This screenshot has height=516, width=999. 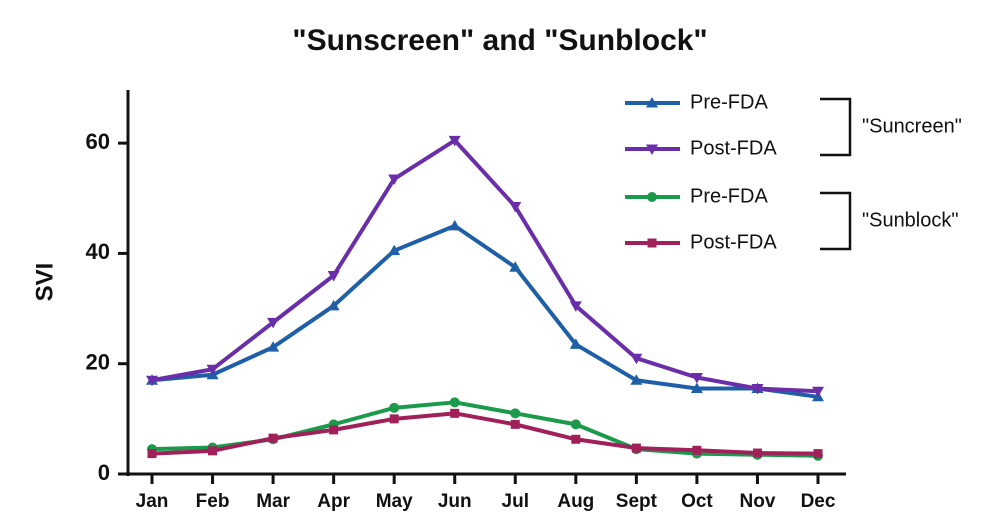 What do you see at coordinates (912, 126) in the screenshot?
I see `legend-group-label: "Suncreen"` at bounding box center [912, 126].